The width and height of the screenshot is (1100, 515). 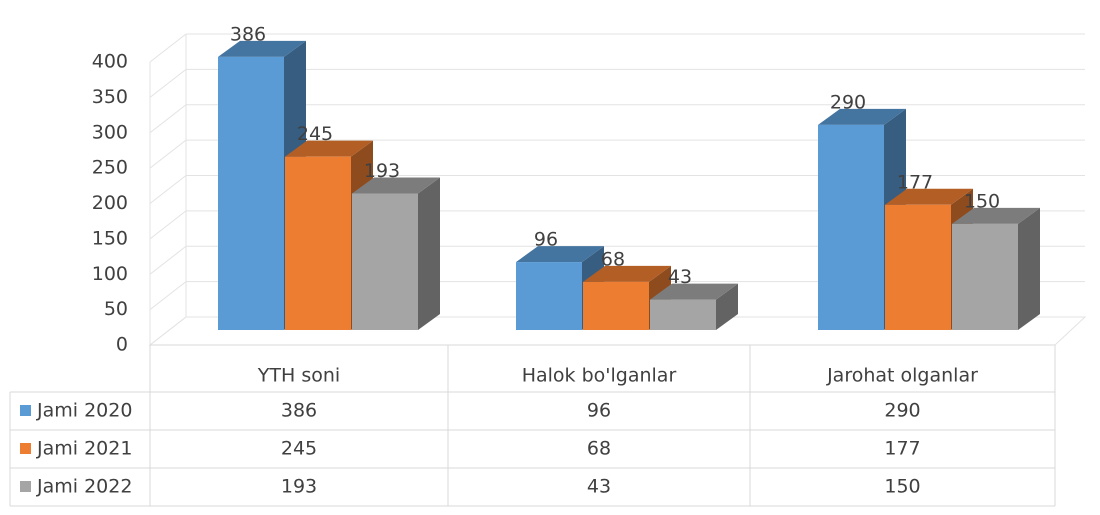 I want to click on data-label: 68, so click(x=613, y=259).